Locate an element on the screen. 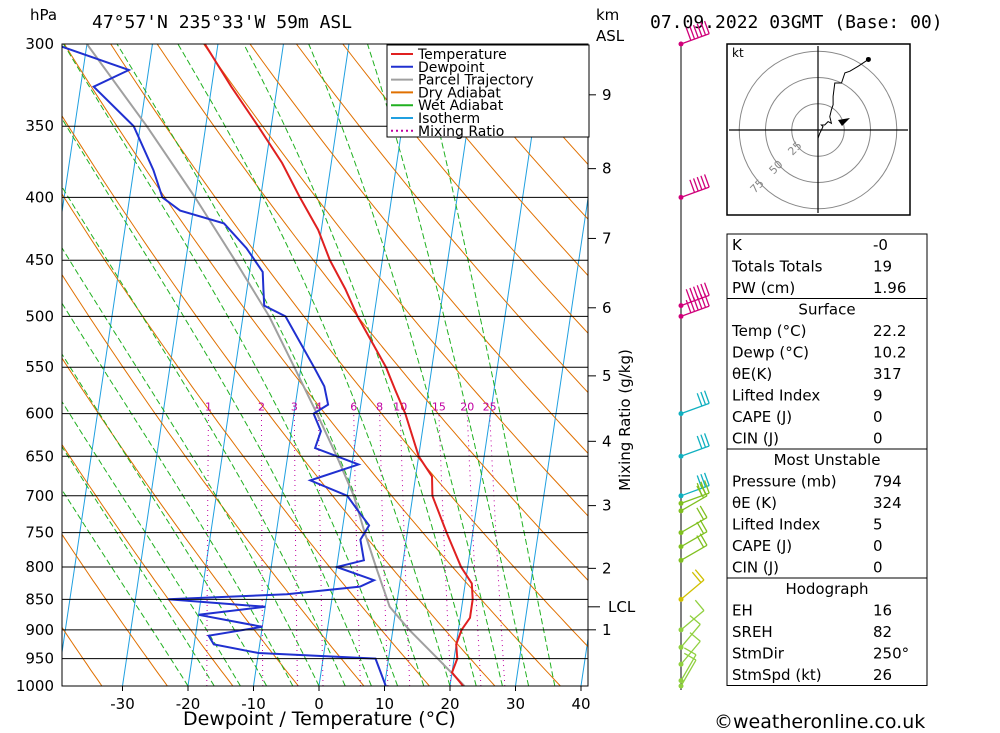 The height and width of the screenshot is (733, 1000). dry-adiabat-line is located at coordinates (442, 219).